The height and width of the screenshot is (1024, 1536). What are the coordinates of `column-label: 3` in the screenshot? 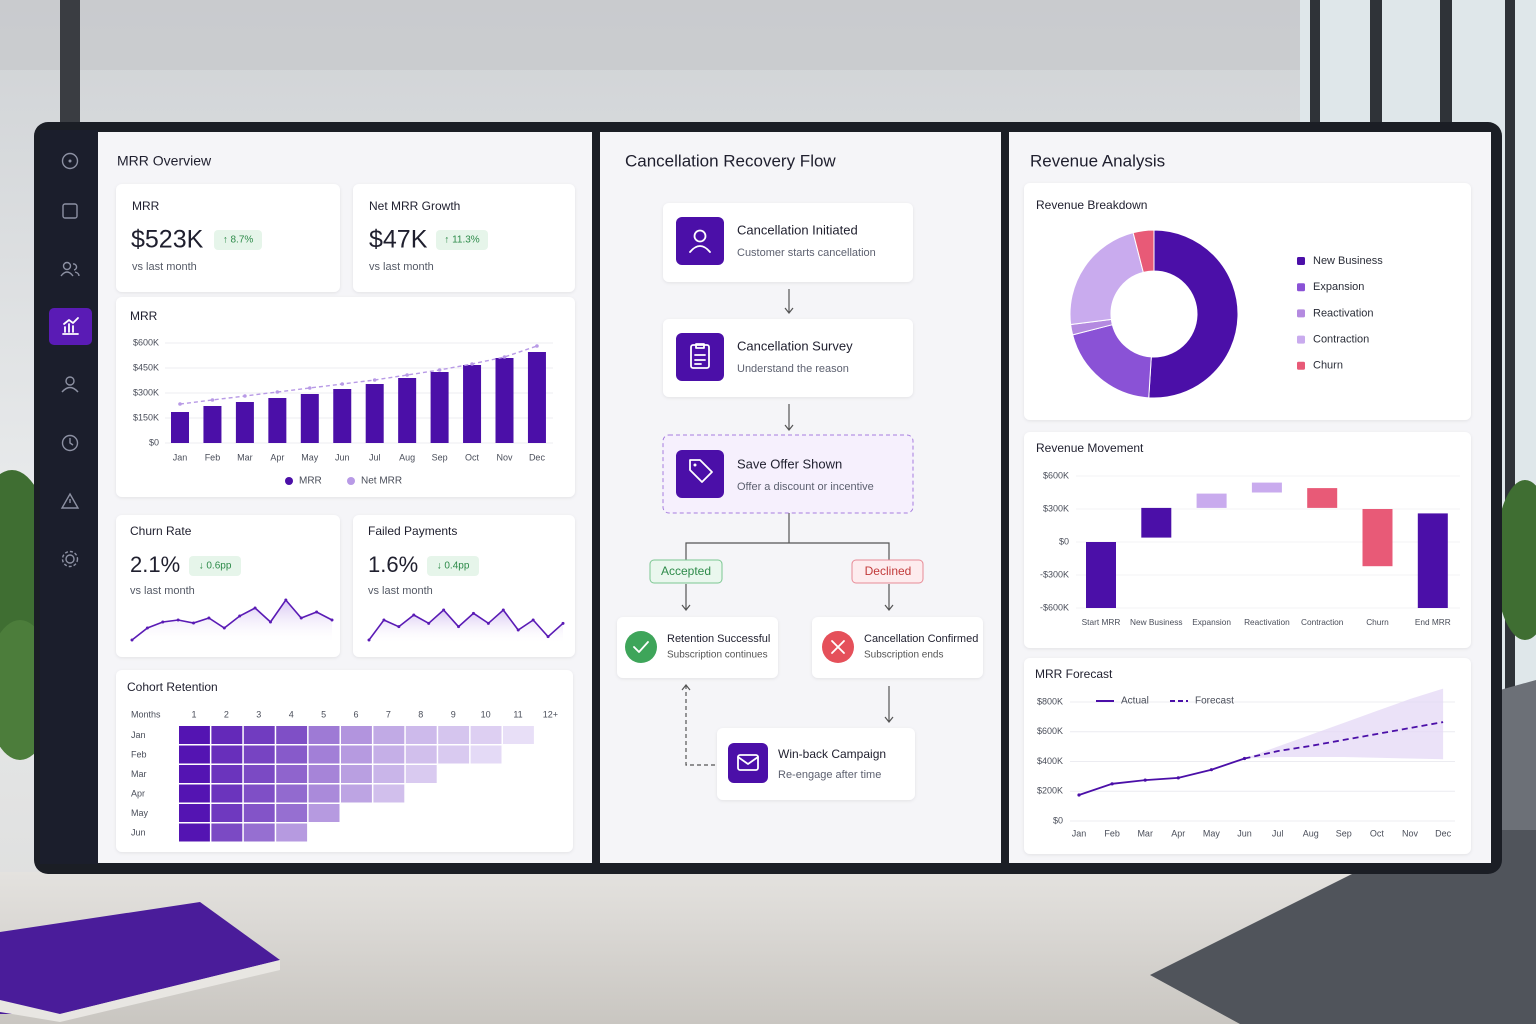 It's located at (258, 714).